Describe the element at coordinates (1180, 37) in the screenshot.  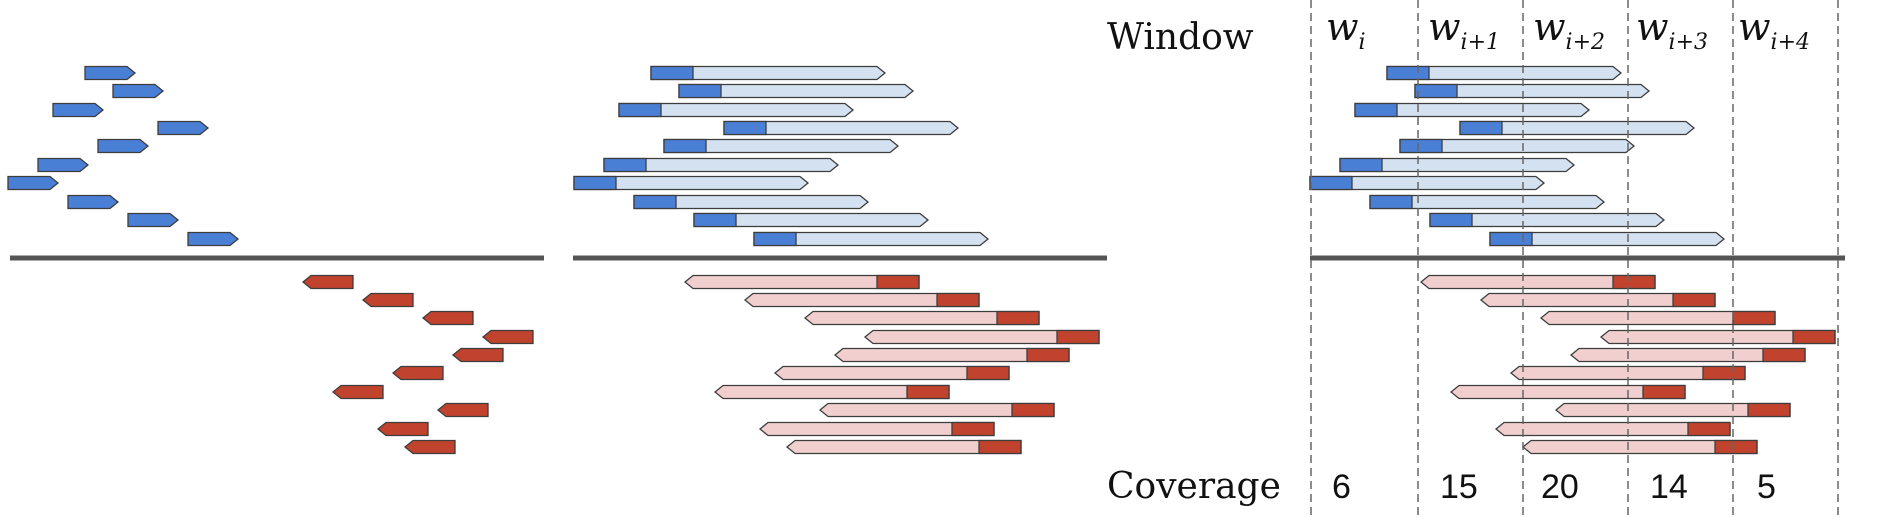
I see `window-label: Window` at that location.